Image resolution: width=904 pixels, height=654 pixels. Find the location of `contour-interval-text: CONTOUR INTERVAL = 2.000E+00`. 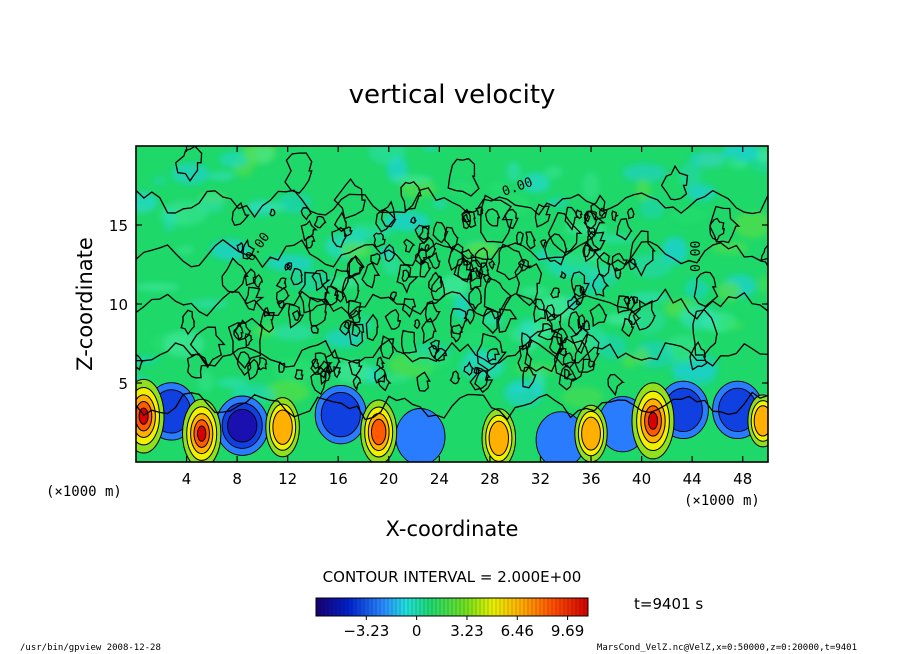

contour-interval-text: CONTOUR INTERVAL = 2.000E+00 is located at coordinates (452, 577).